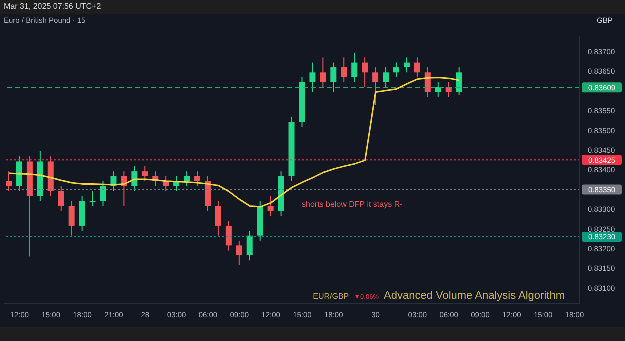  Describe the element at coordinates (331, 296) in the screenshot. I see `annotation: EUR/GBP` at that location.